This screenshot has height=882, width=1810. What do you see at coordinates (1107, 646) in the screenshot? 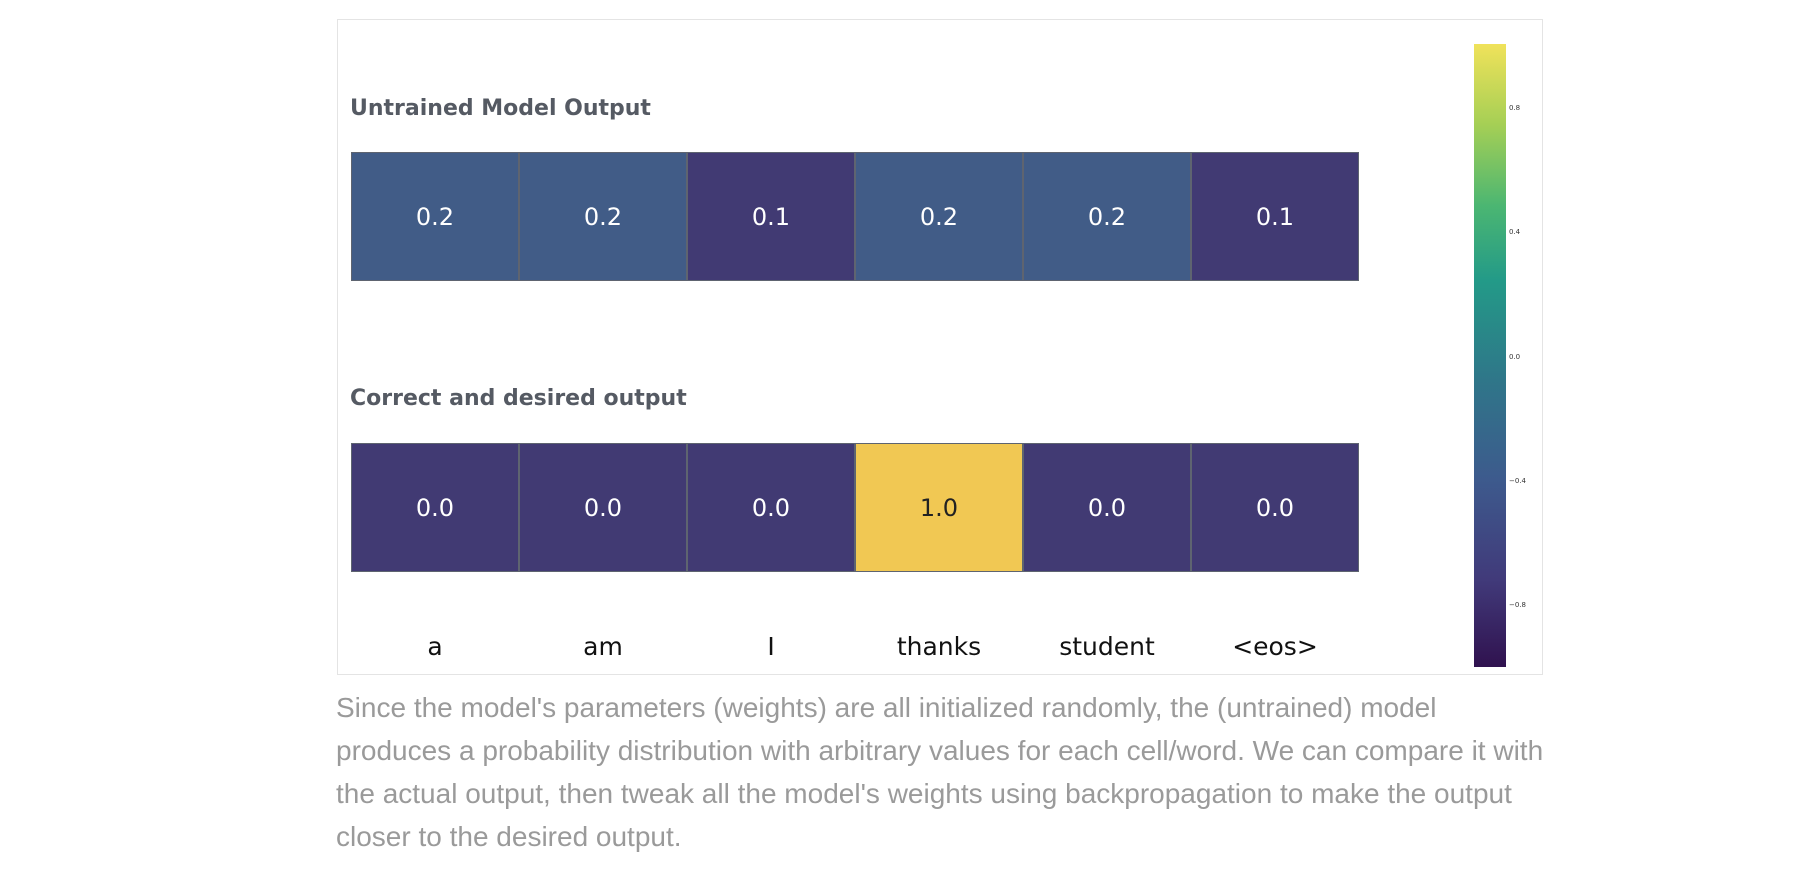
I see `x-tick-label: student` at bounding box center [1107, 646].